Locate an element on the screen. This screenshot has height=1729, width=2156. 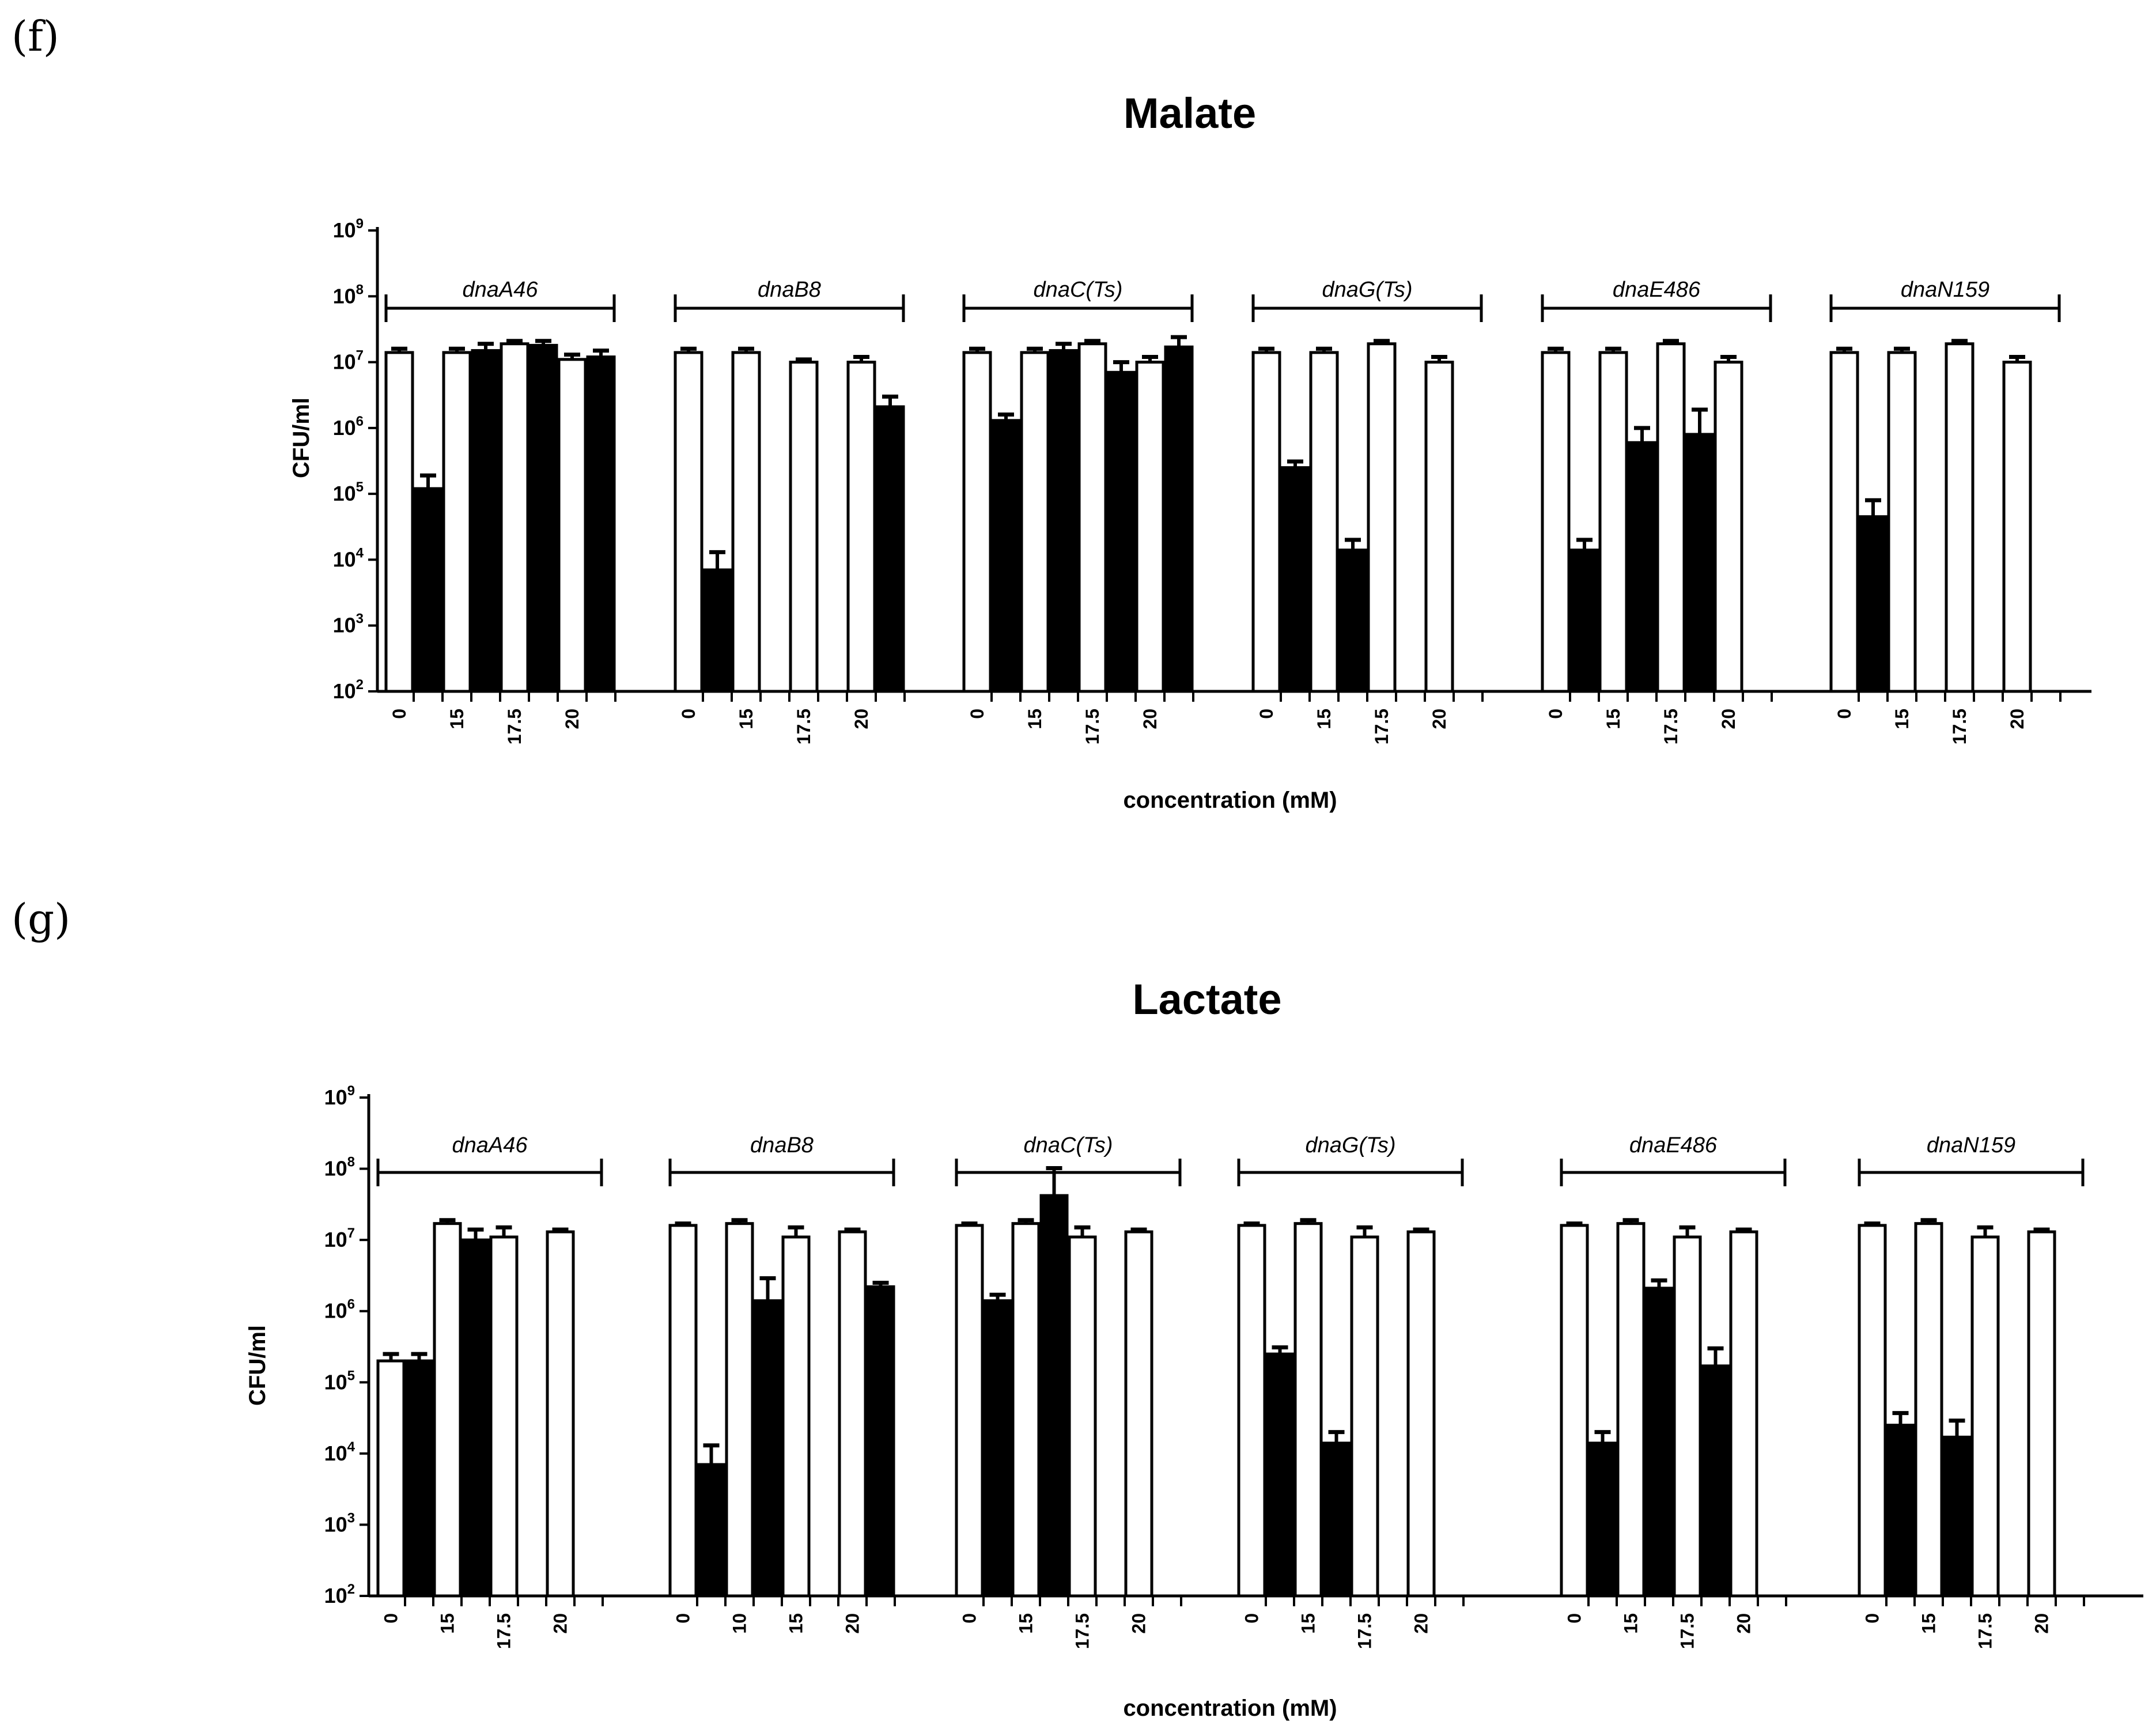
panel-label-g: (g) is located at coordinates (41, 919).